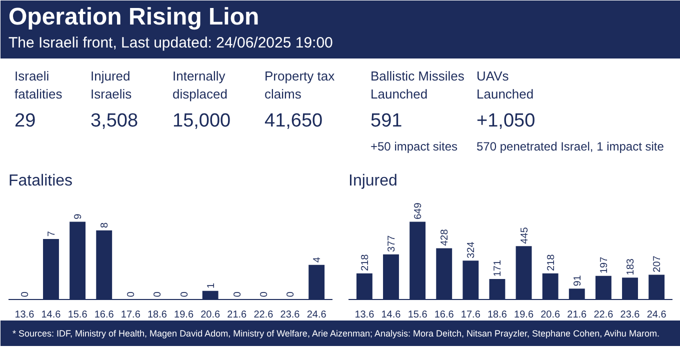  I want to click on text: Operation Rising Lion, so click(134, 17).